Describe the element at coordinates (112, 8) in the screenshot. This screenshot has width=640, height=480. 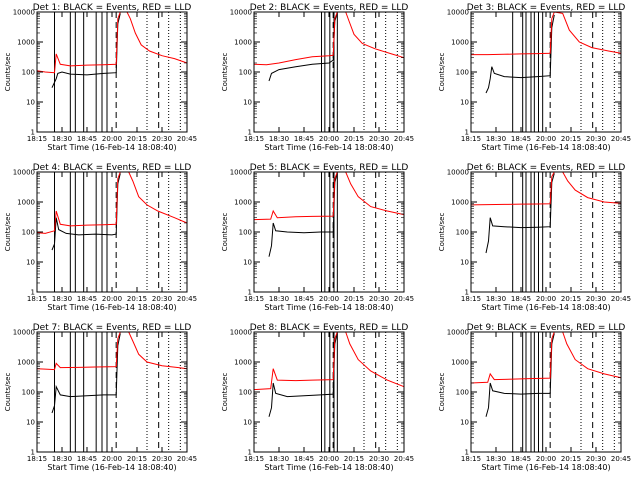
I see `panel-title: Det 1: BLACK = Events, RED = LLD` at that location.